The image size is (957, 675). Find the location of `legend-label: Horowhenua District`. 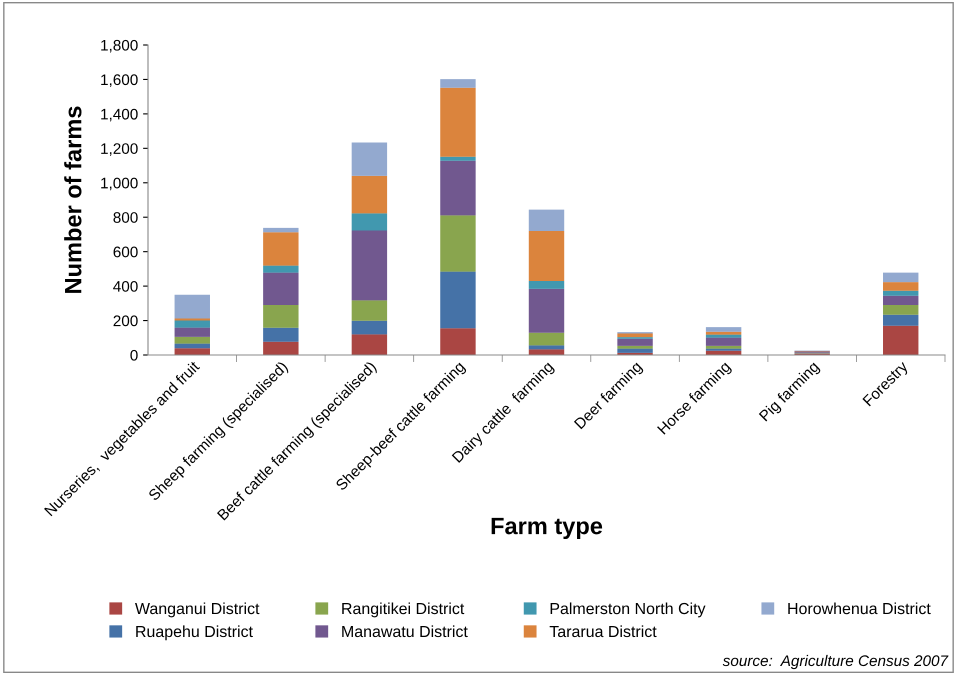

legend-label: Horowhenua District is located at coordinates (859, 608).